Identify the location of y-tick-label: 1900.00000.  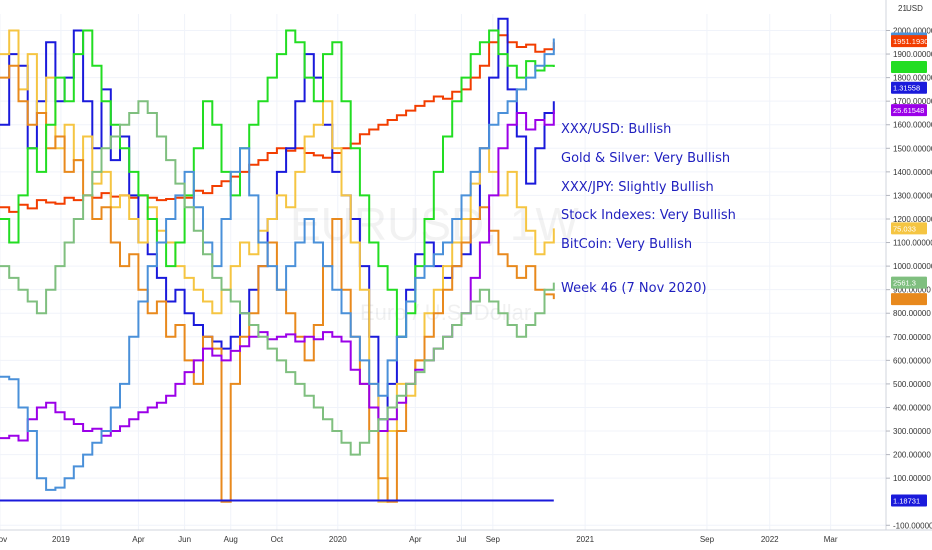
(912, 54).